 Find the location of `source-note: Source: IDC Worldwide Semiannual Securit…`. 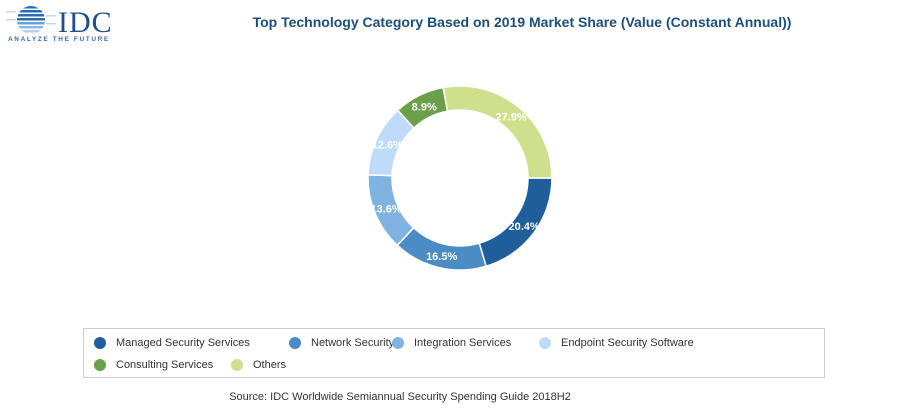

source-note: Source: IDC Worldwide Semiannual Securit… is located at coordinates (400, 397).